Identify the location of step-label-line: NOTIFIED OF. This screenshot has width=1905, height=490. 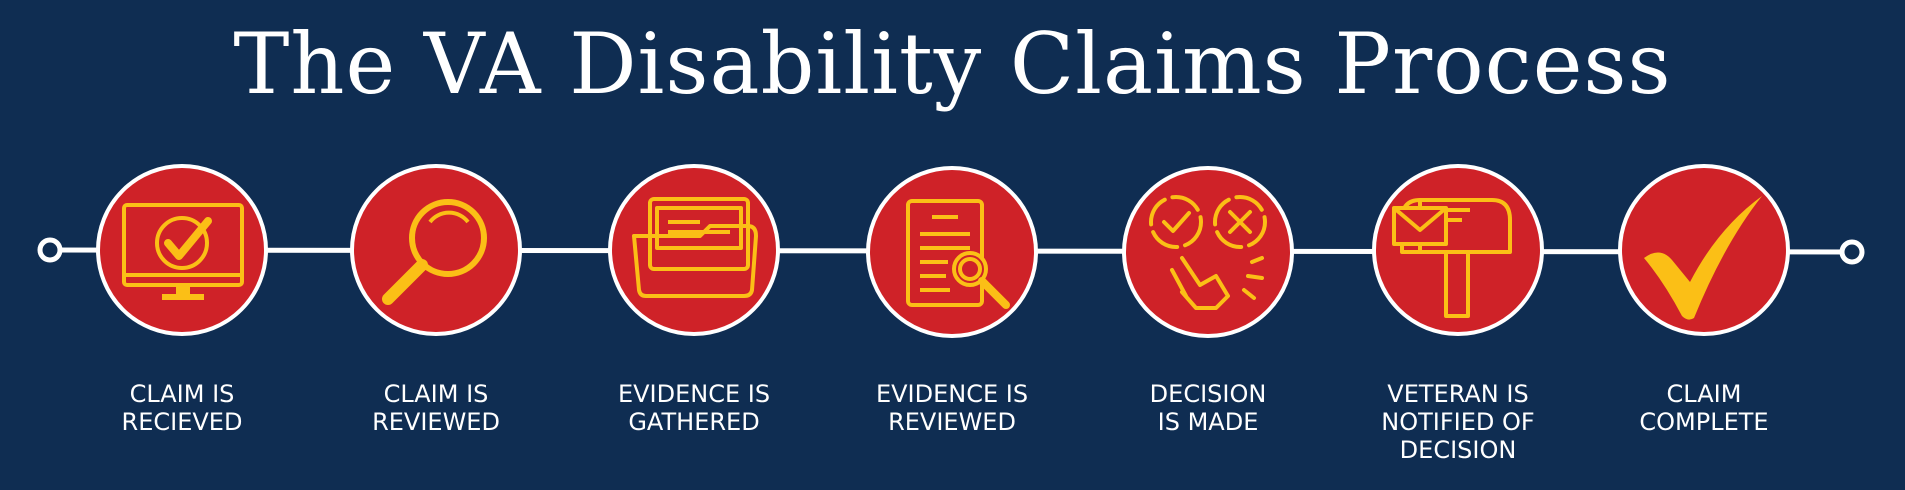
(1458, 422).